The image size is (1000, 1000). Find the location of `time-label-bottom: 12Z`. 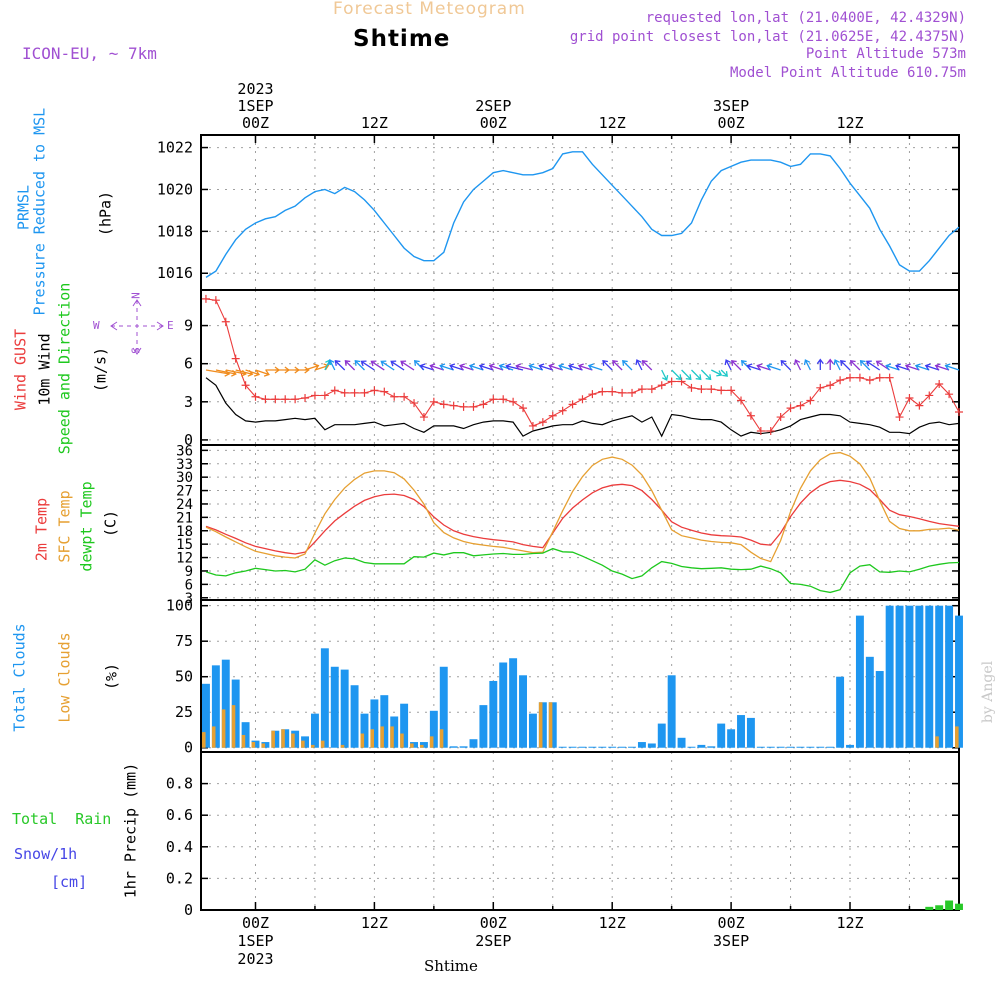

time-label-bottom: 12Z is located at coordinates (374, 923).